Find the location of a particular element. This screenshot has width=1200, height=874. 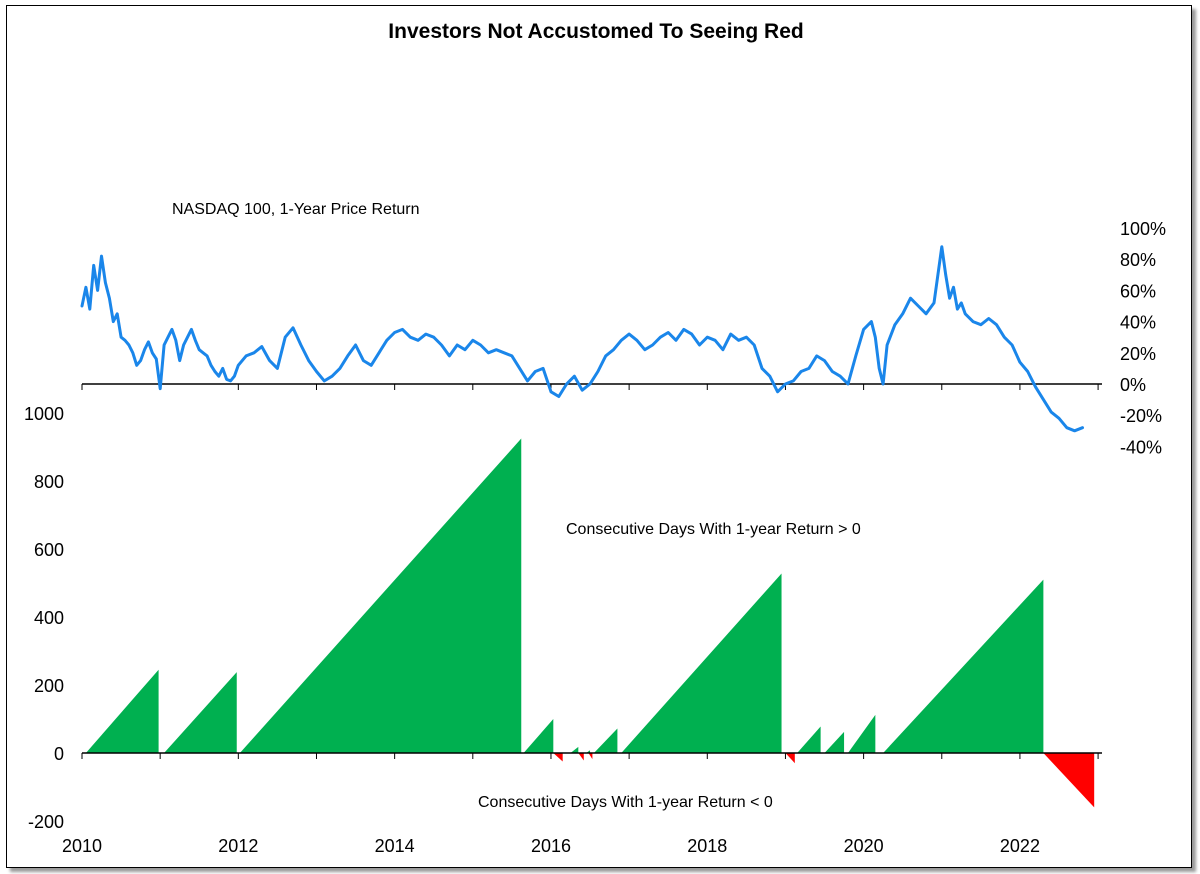

x-tick-label: 2016 is located at coordinates (551, 846).